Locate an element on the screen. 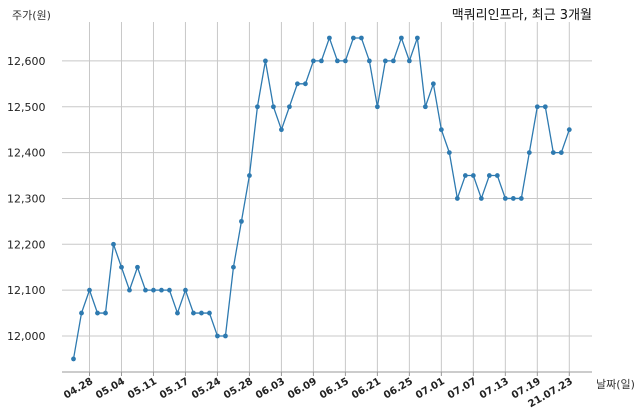  x-tick-label: 05.11 is located at coordinates (142, 388).